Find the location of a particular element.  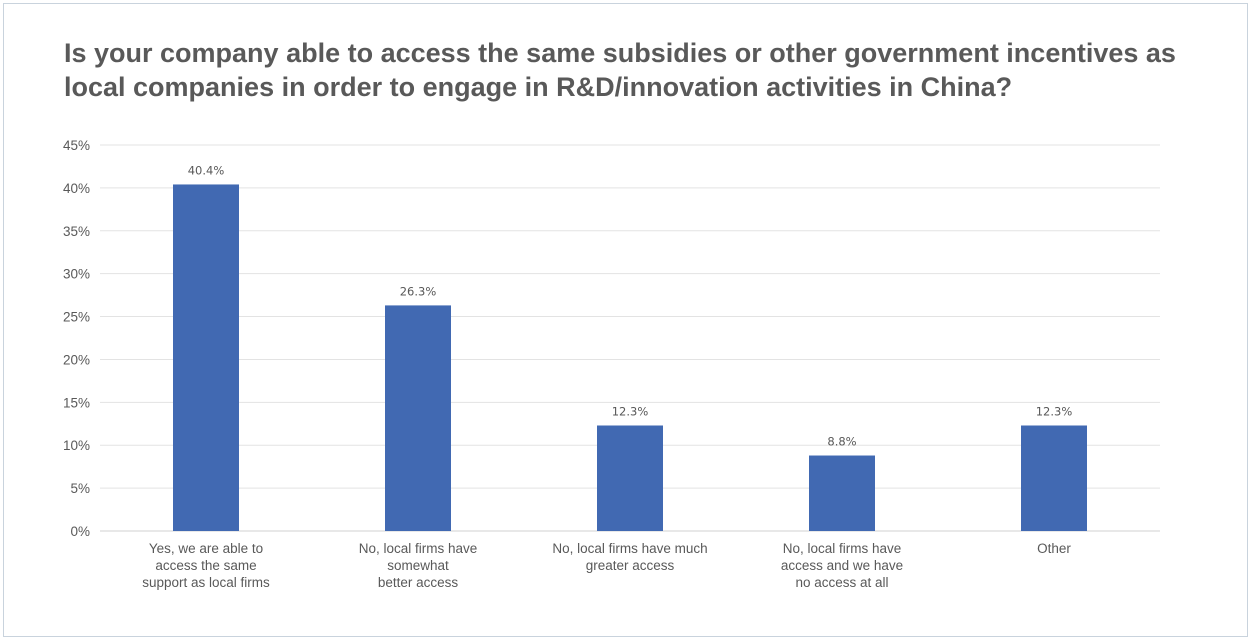

y-tick-label: 45% is located at coordinates (76, 145).